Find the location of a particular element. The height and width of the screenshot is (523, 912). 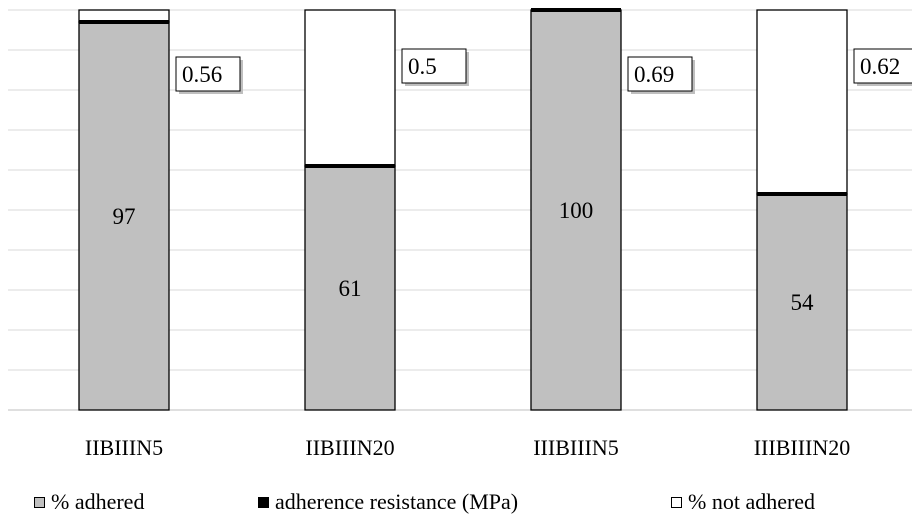

legend-item-adhered: % adhered is located at coordinates (89, 502).